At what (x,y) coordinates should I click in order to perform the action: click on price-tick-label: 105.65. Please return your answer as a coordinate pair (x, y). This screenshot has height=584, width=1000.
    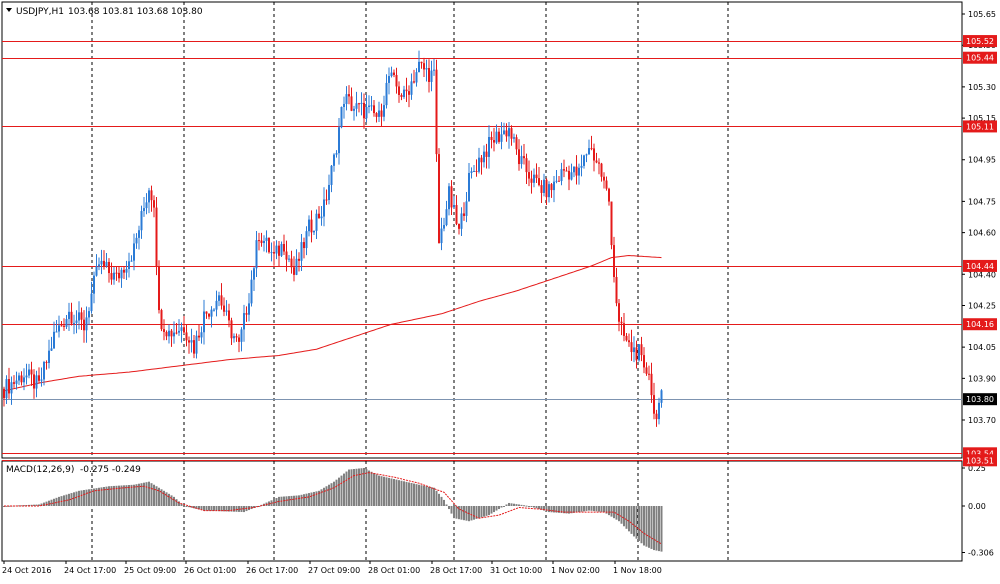
    Looking at the image, I should click on (982, 14).